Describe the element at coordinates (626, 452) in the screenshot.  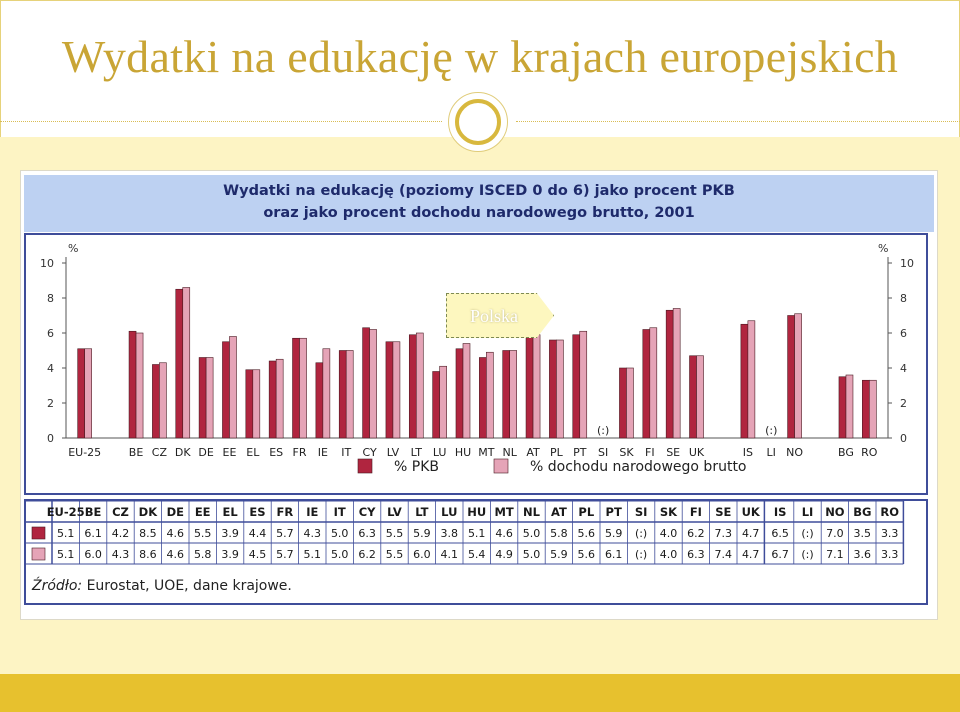
I see `x-tick-label-sk: SK` at that location.